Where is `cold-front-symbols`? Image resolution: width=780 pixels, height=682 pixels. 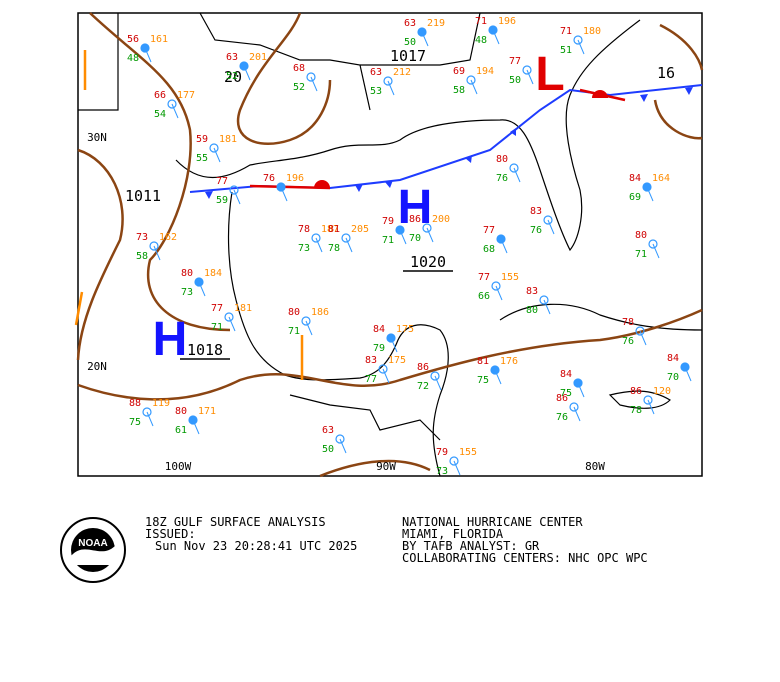 cold-front-symbols is located at coordinates (449, 143).